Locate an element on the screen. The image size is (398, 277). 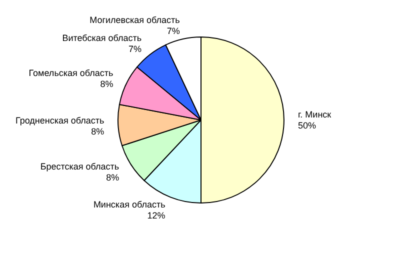
slice-label: Могилевская область is located at coordinates (135, 19).